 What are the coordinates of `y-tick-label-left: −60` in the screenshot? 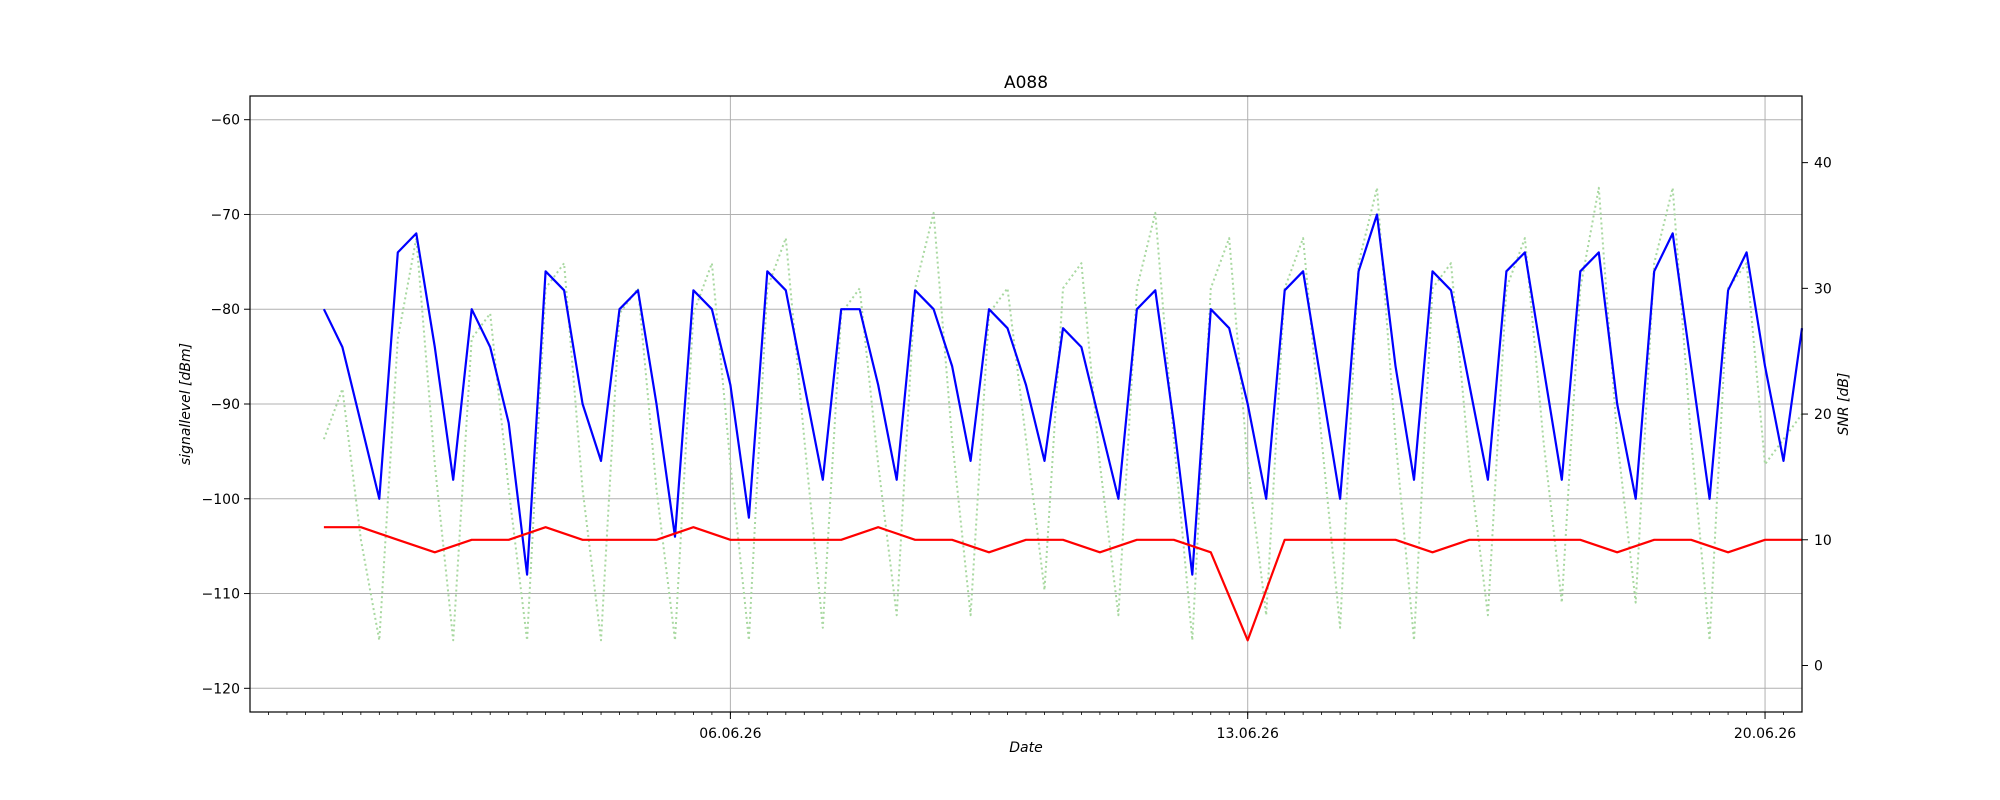 It's located at (225, 121).